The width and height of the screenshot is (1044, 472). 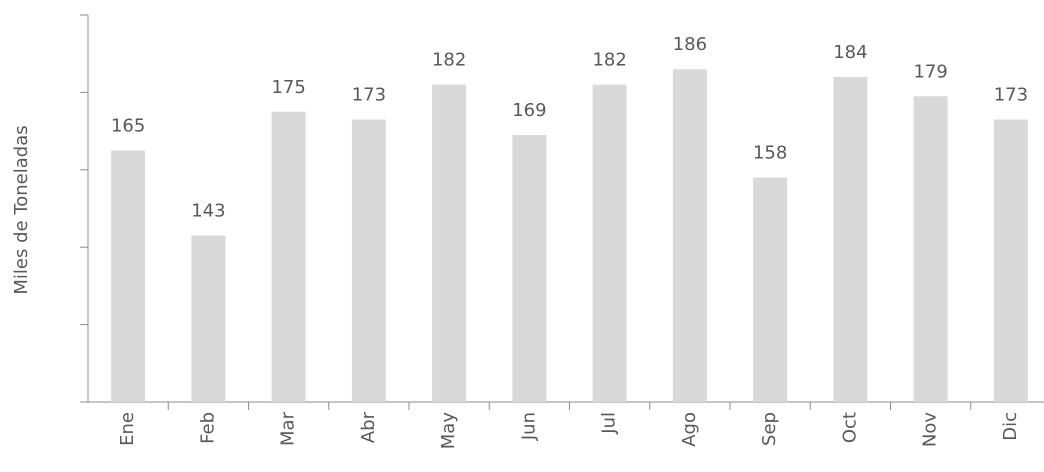 What do you see at coordinates (849, 427) in the screenshot?
I see `x-tick-label: Oct` at bounding box center [849, 427].